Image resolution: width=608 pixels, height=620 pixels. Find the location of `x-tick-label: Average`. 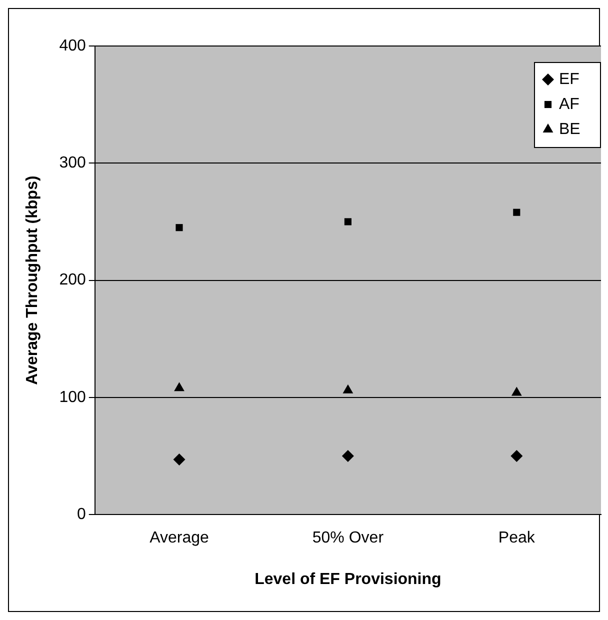

x-tick-label: Average is located at coordinates (179, 538).